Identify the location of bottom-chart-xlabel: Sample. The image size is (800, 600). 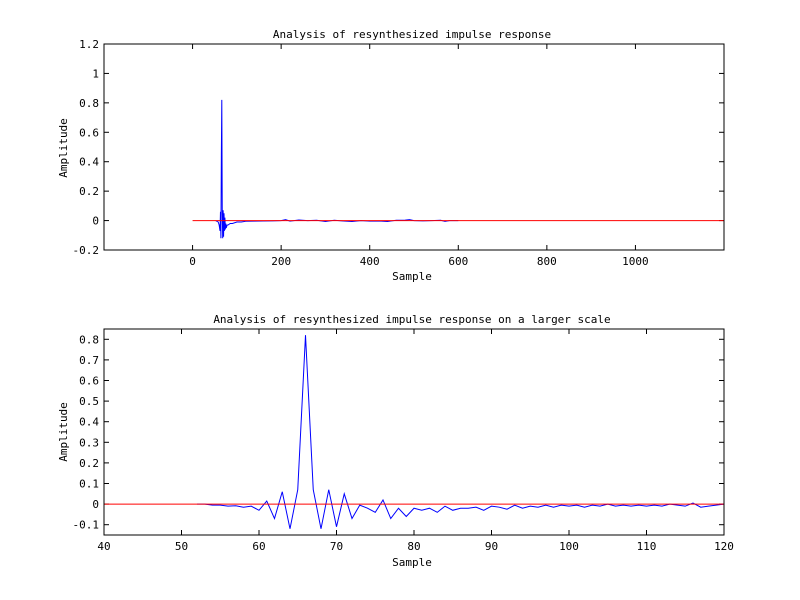
(412, 562).